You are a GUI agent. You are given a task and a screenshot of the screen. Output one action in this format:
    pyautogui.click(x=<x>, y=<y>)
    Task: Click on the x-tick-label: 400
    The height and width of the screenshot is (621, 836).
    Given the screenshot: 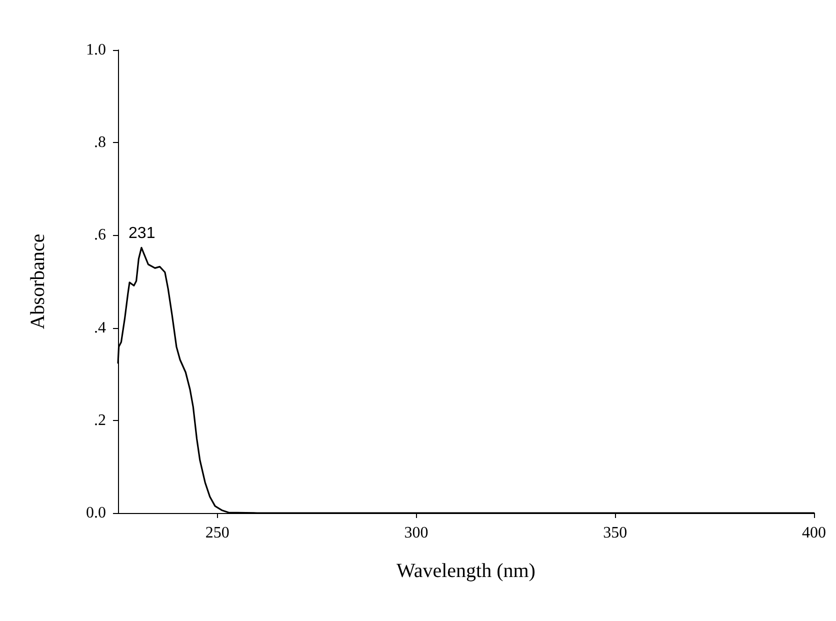 What is the action you would take?
    pyautogui.click(x=814, y=533)
    